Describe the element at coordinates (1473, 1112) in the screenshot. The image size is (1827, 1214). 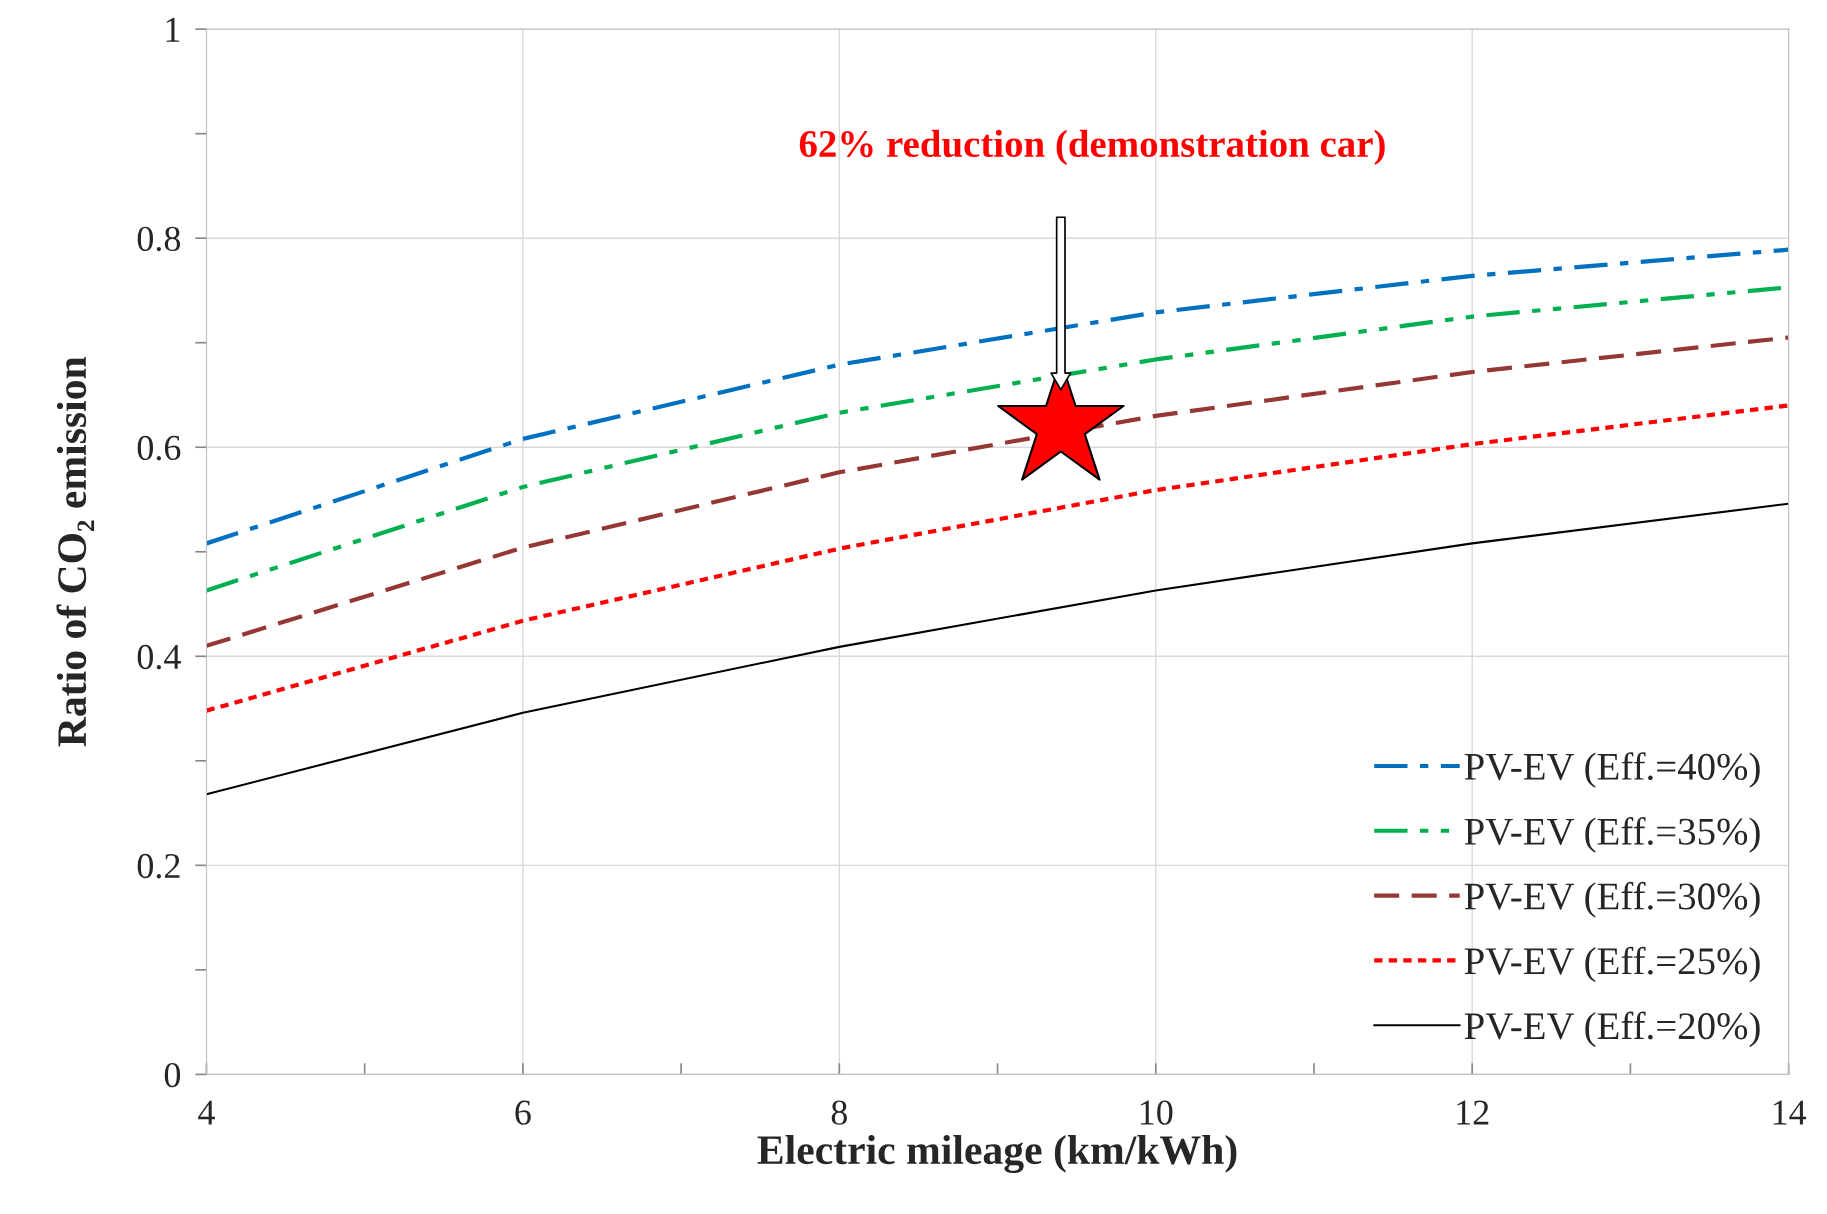
I see `x-tick-label: 12` at that location.